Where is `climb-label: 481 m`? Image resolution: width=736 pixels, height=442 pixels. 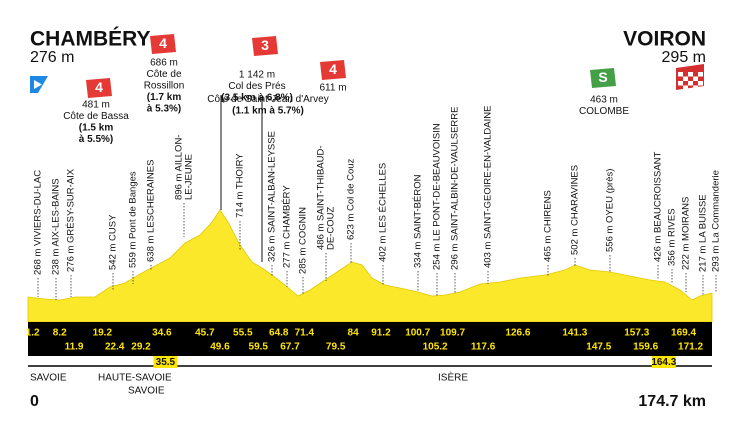 climb-label: 481 m is located at coordinates (96, 105).